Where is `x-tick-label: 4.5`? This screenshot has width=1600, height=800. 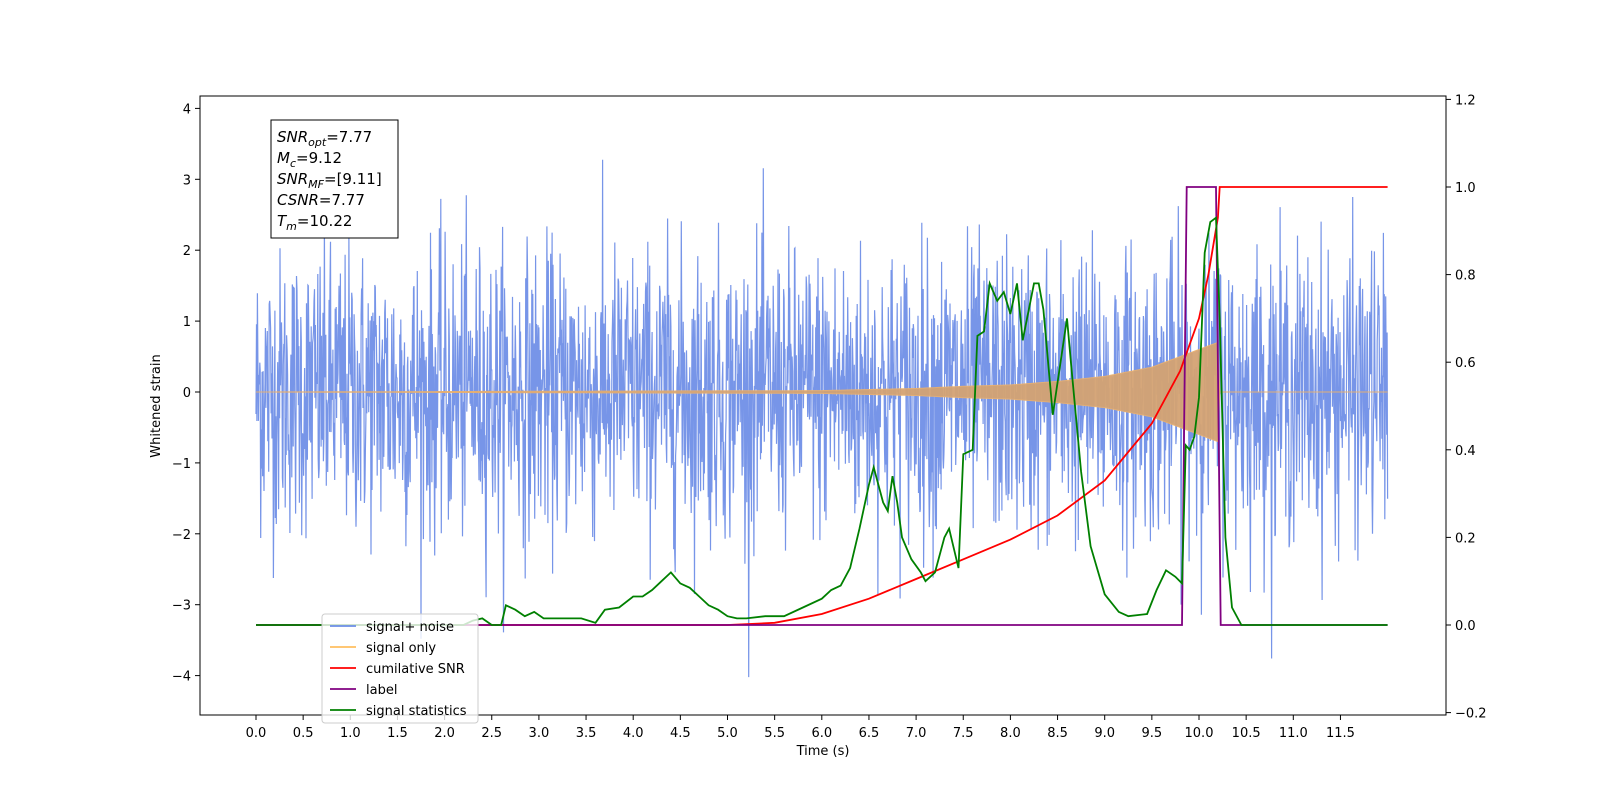
x-tick-label: 4.5 is located at coordinates (680, 733).